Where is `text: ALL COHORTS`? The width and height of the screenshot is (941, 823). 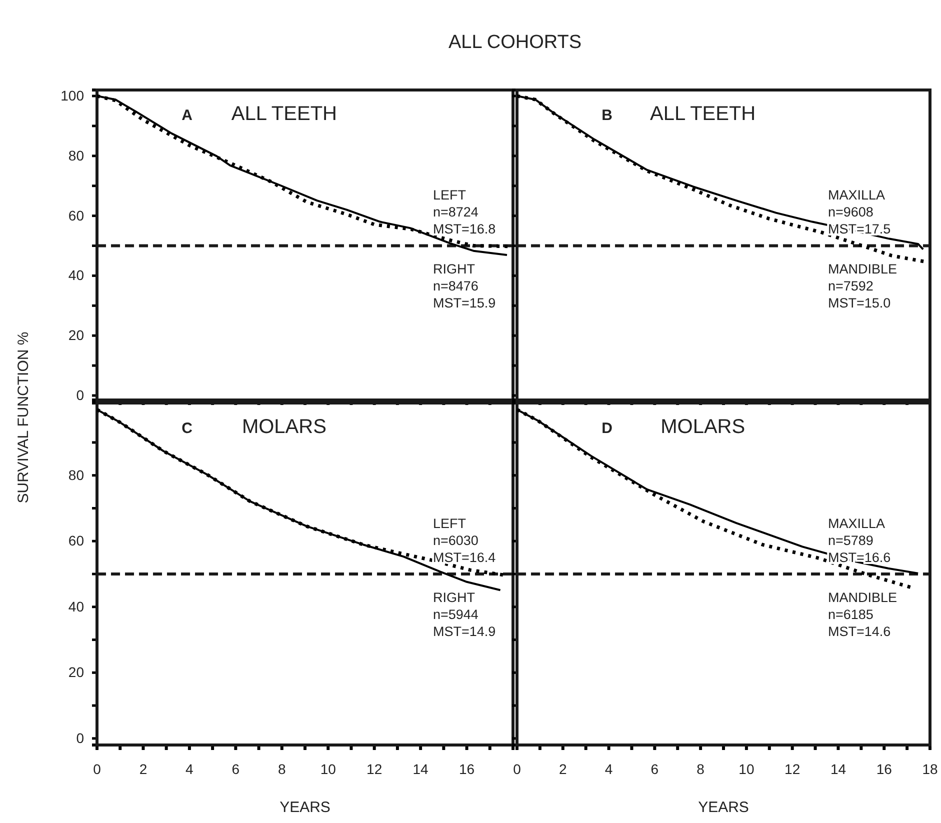
text: ALL COHORTS is located at coordinates (515, 42).